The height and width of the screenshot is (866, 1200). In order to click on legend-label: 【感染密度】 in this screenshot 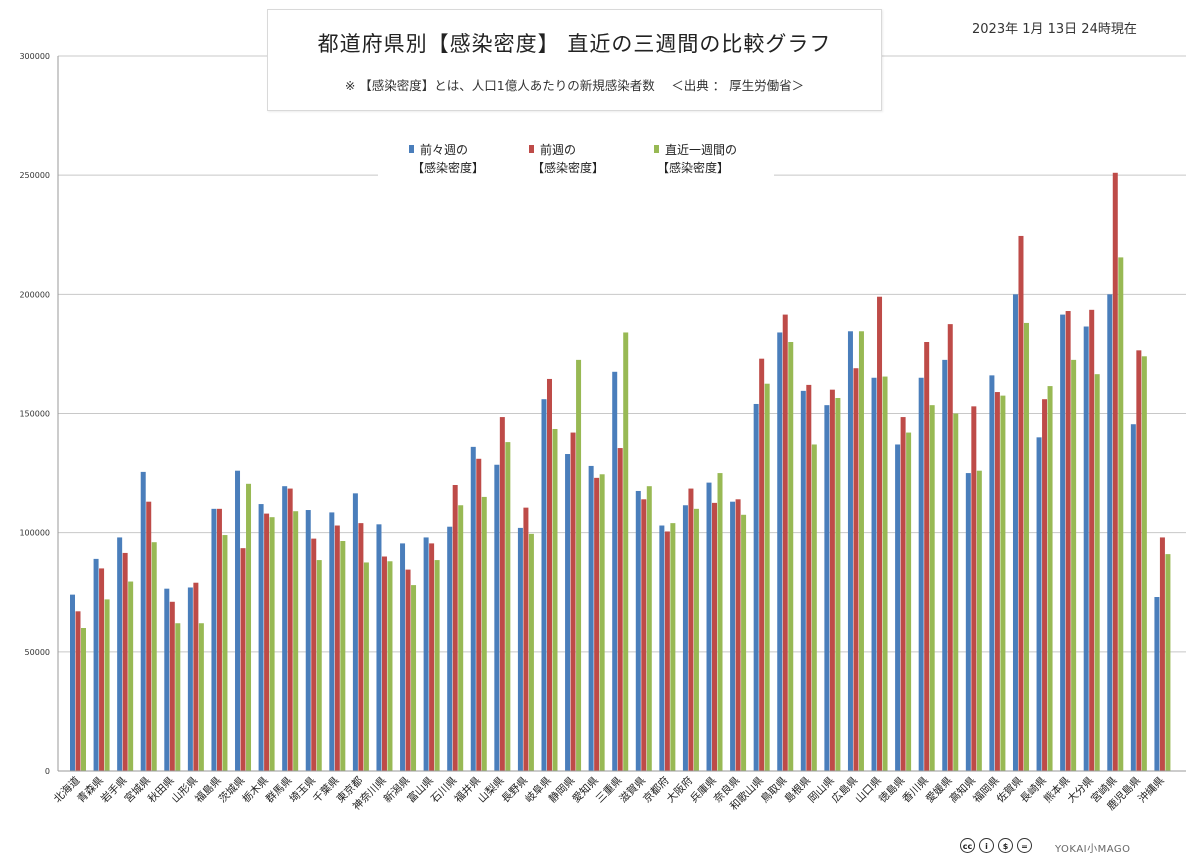, I will do `click(448, 167)`.